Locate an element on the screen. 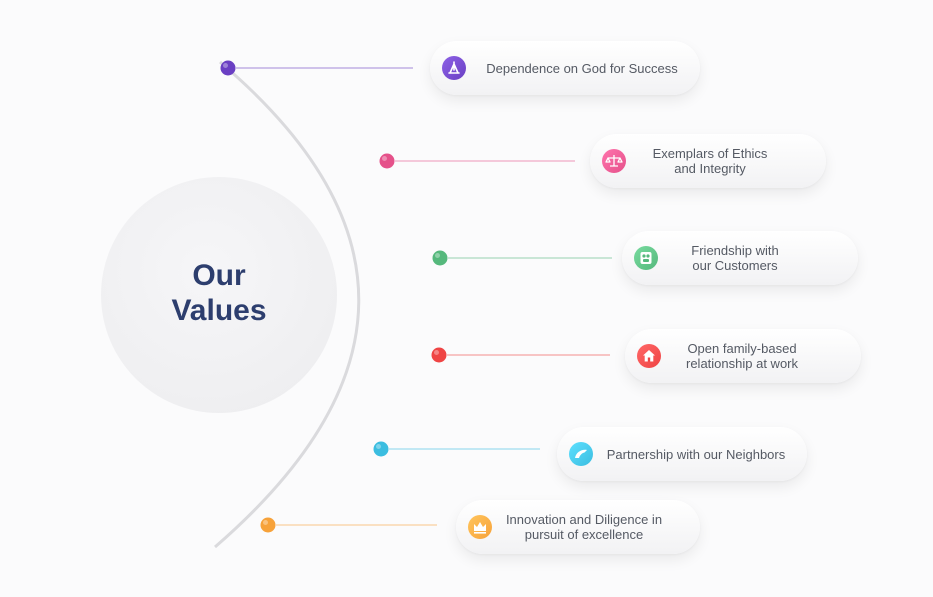 This screenshot has height=597, width=933. scales-icon is located at coordinates (614, 161).